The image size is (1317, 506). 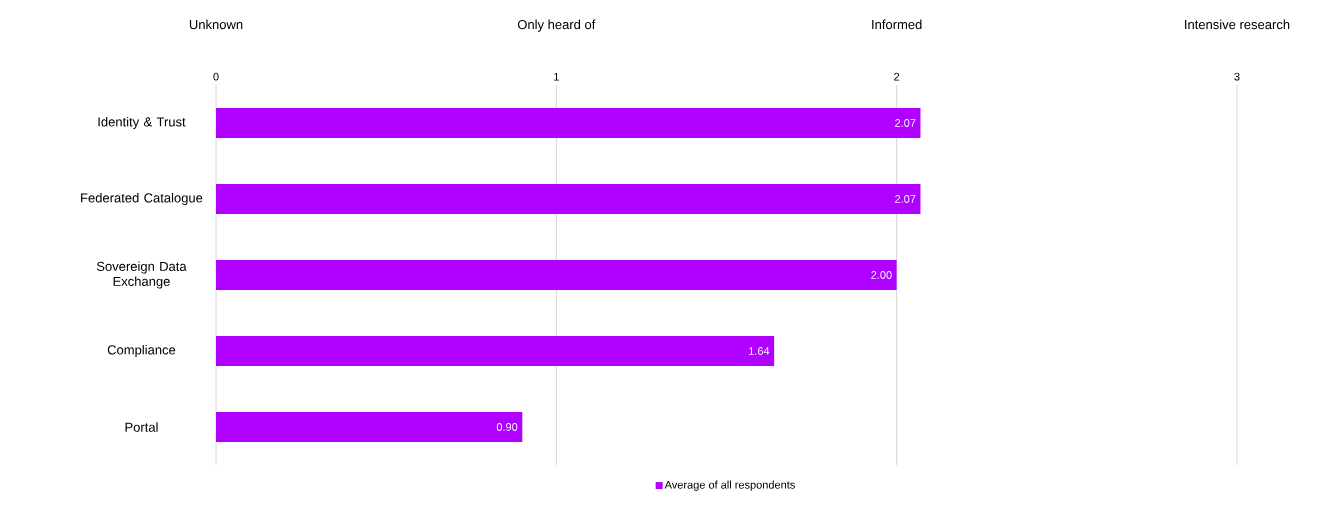 I want to click on data-label: 0.90, so click(x=507, y=427).